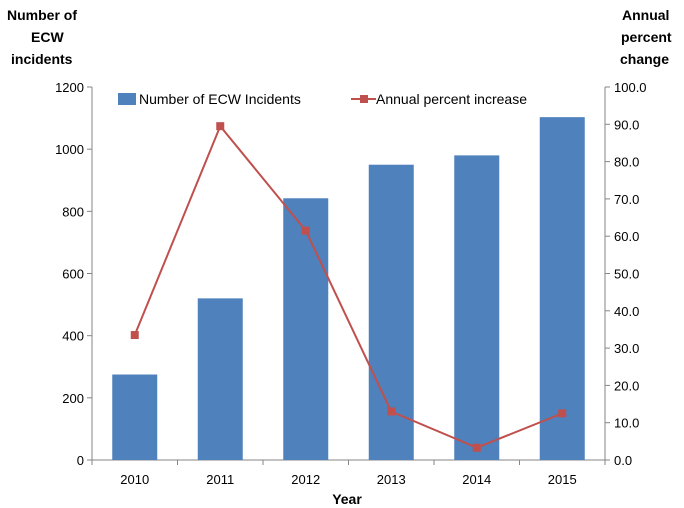  I want to click on x-tick-label: 2012, so click(305, 479).